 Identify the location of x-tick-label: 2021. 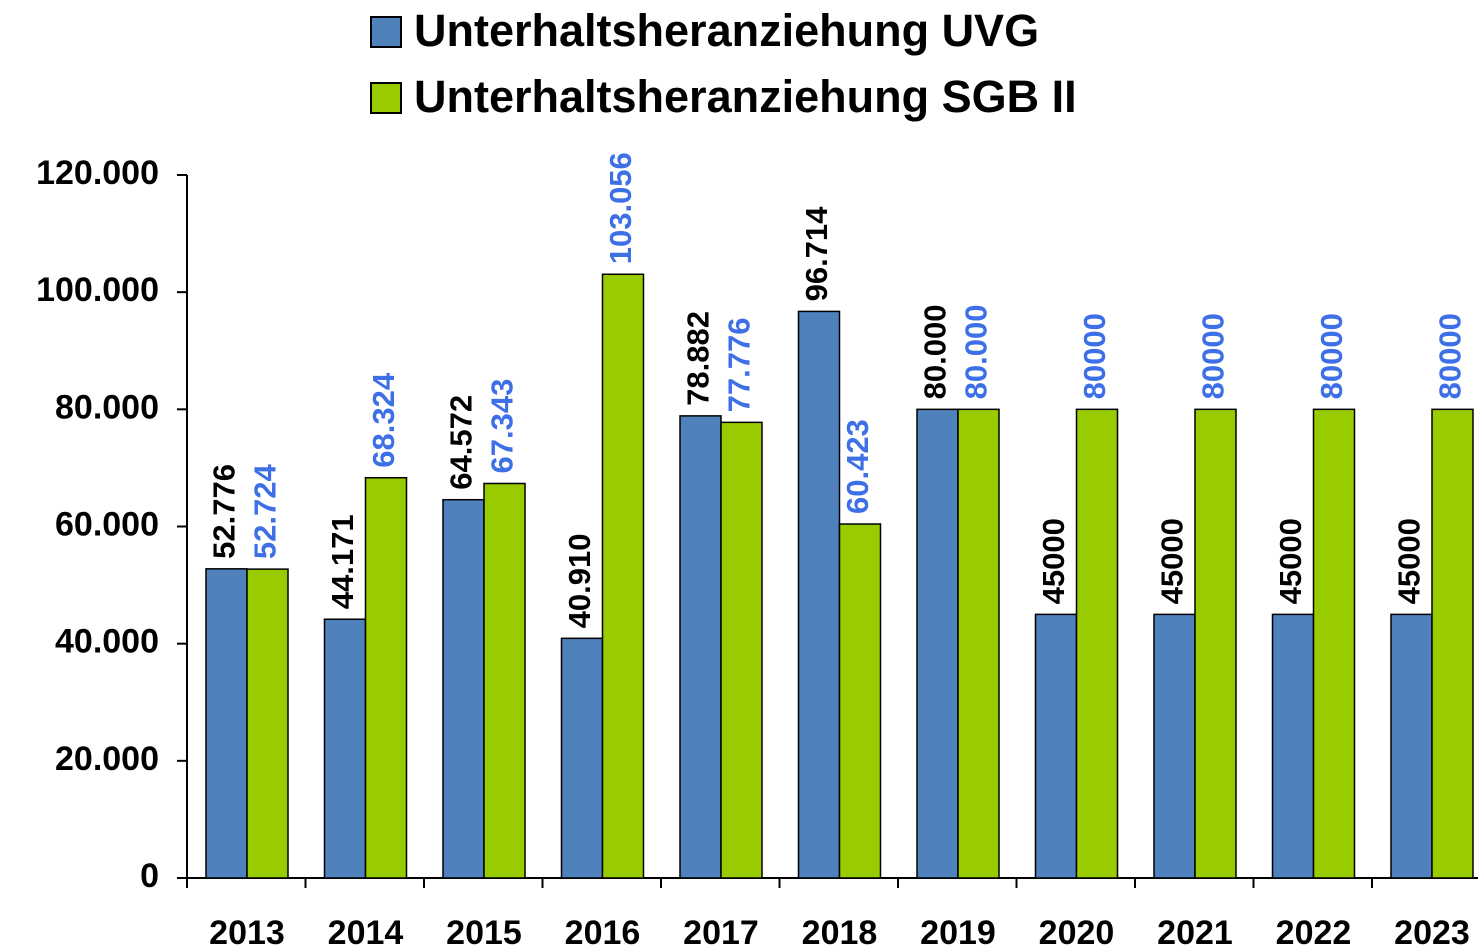
(1195, 932).